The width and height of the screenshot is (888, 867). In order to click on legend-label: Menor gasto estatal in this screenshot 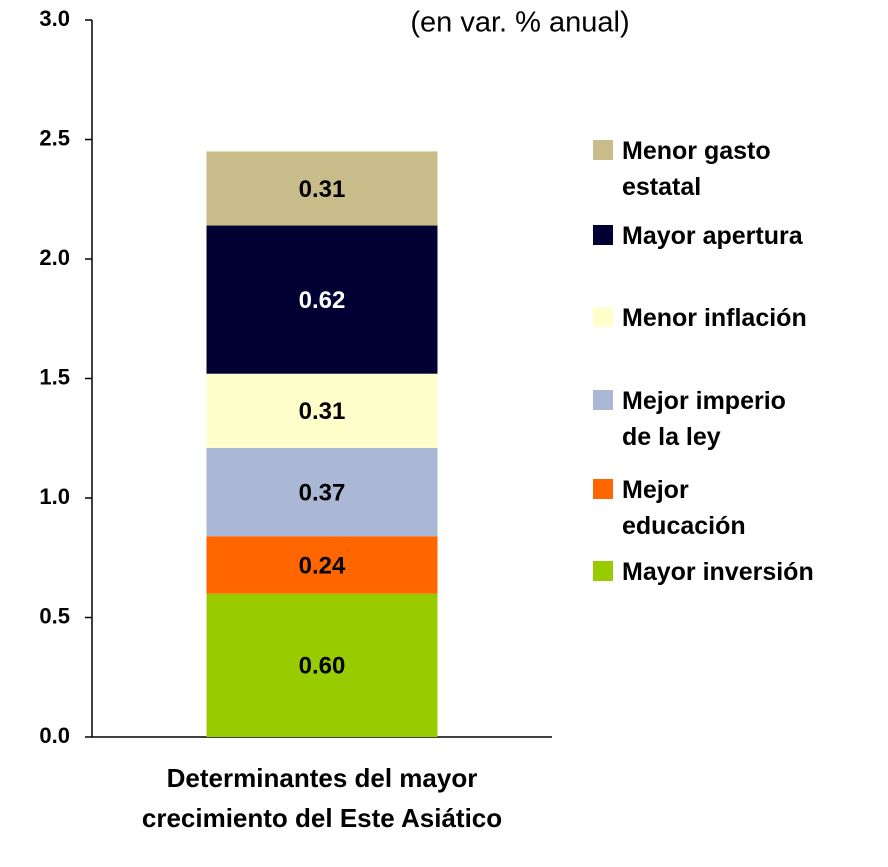, I will do `click(696, 169)`.